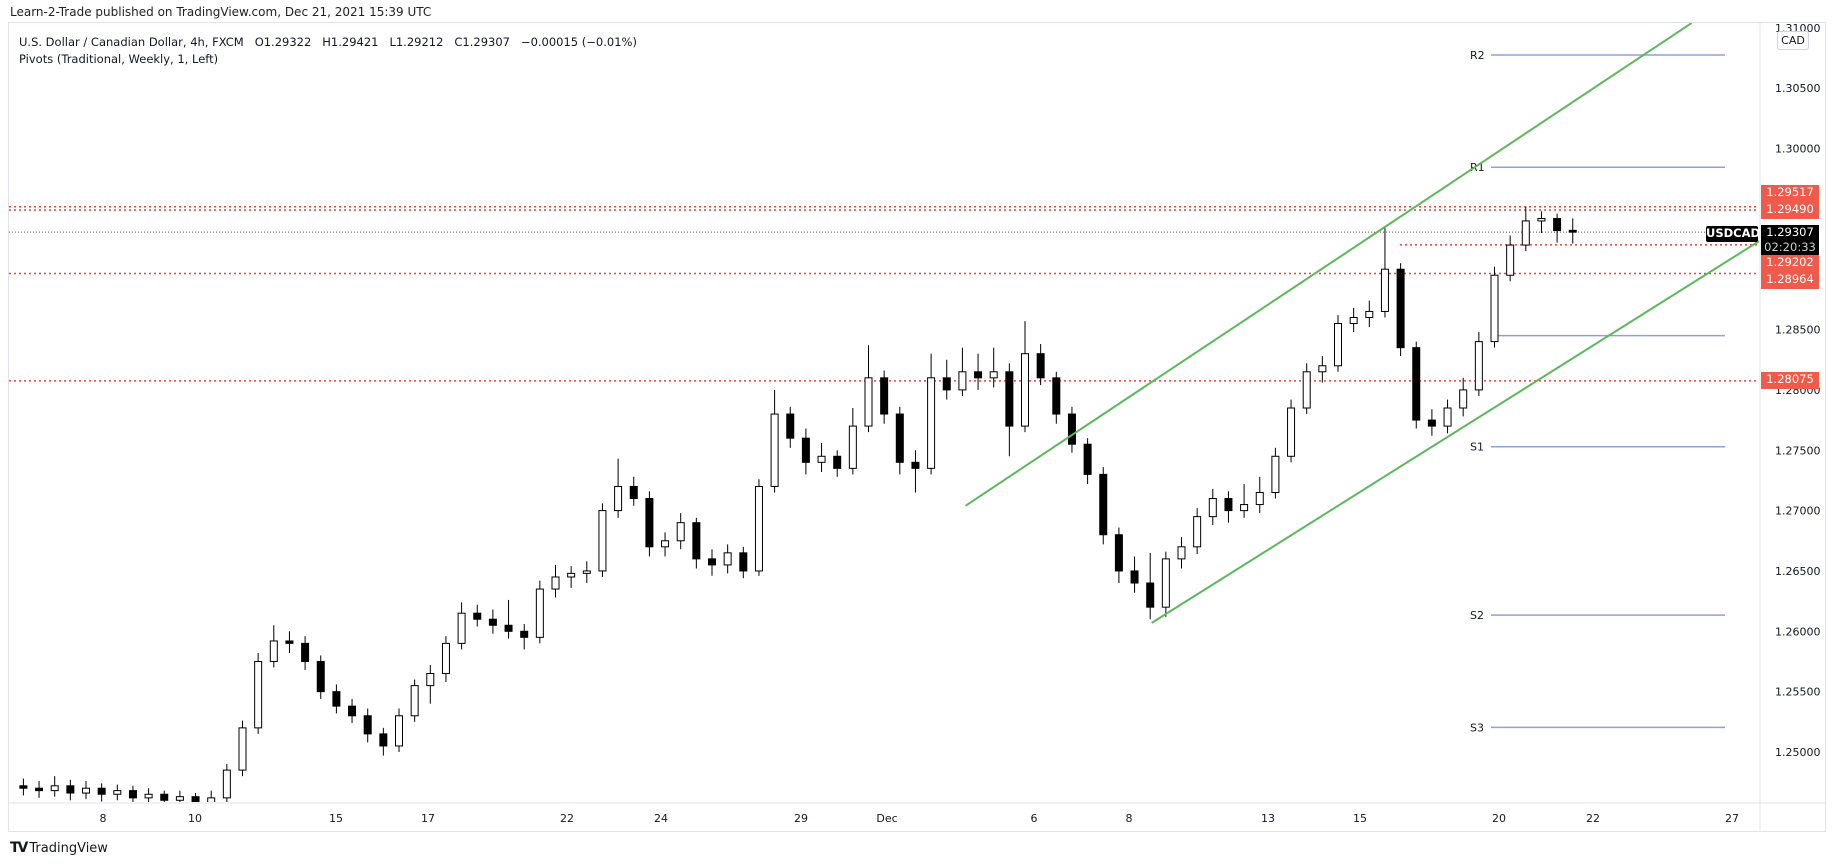  Describe the element at coordinates (1793, 40) in the screenshot. I see `currency-label: CAD` at that location.